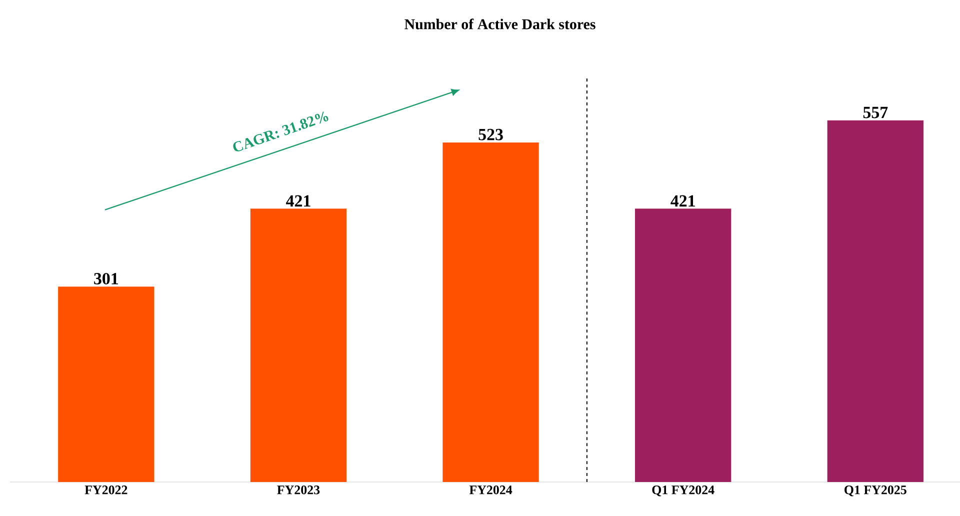 The height and width of the screenshot is (516, 960). I want to click on x-tick-label: Q1 FY2024, so click(683, 491).